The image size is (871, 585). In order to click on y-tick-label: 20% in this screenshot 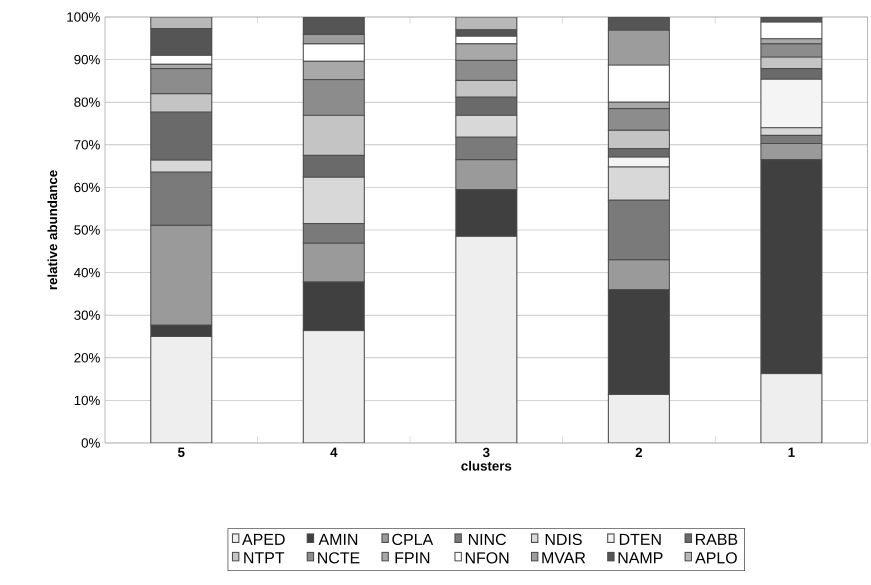, I will do `click(87, 357)`.